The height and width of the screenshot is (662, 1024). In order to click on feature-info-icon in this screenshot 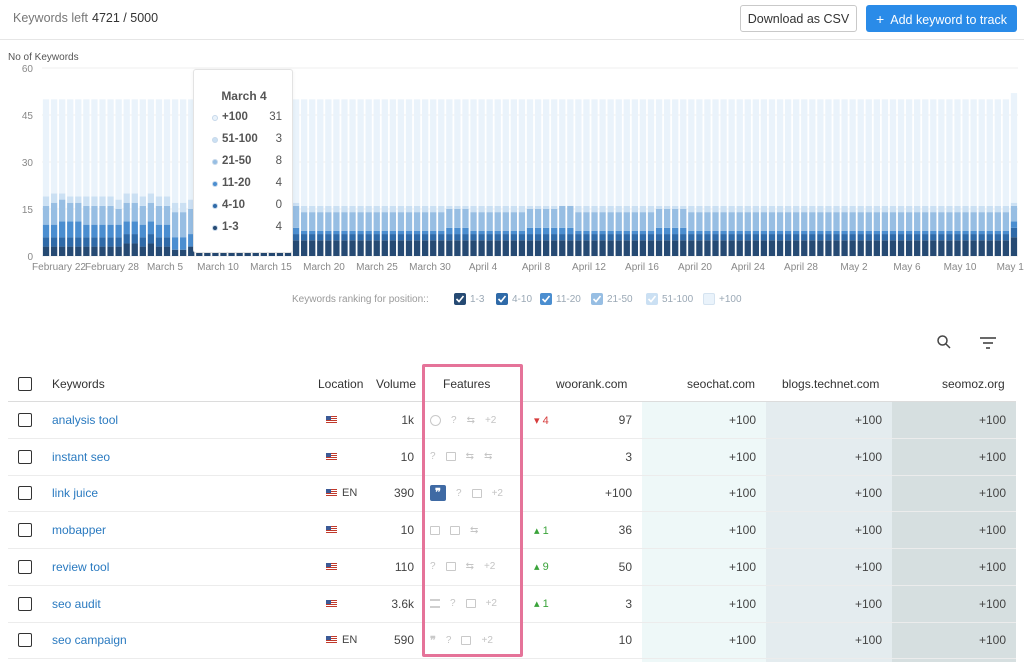, I will do `click(435, 420)`.